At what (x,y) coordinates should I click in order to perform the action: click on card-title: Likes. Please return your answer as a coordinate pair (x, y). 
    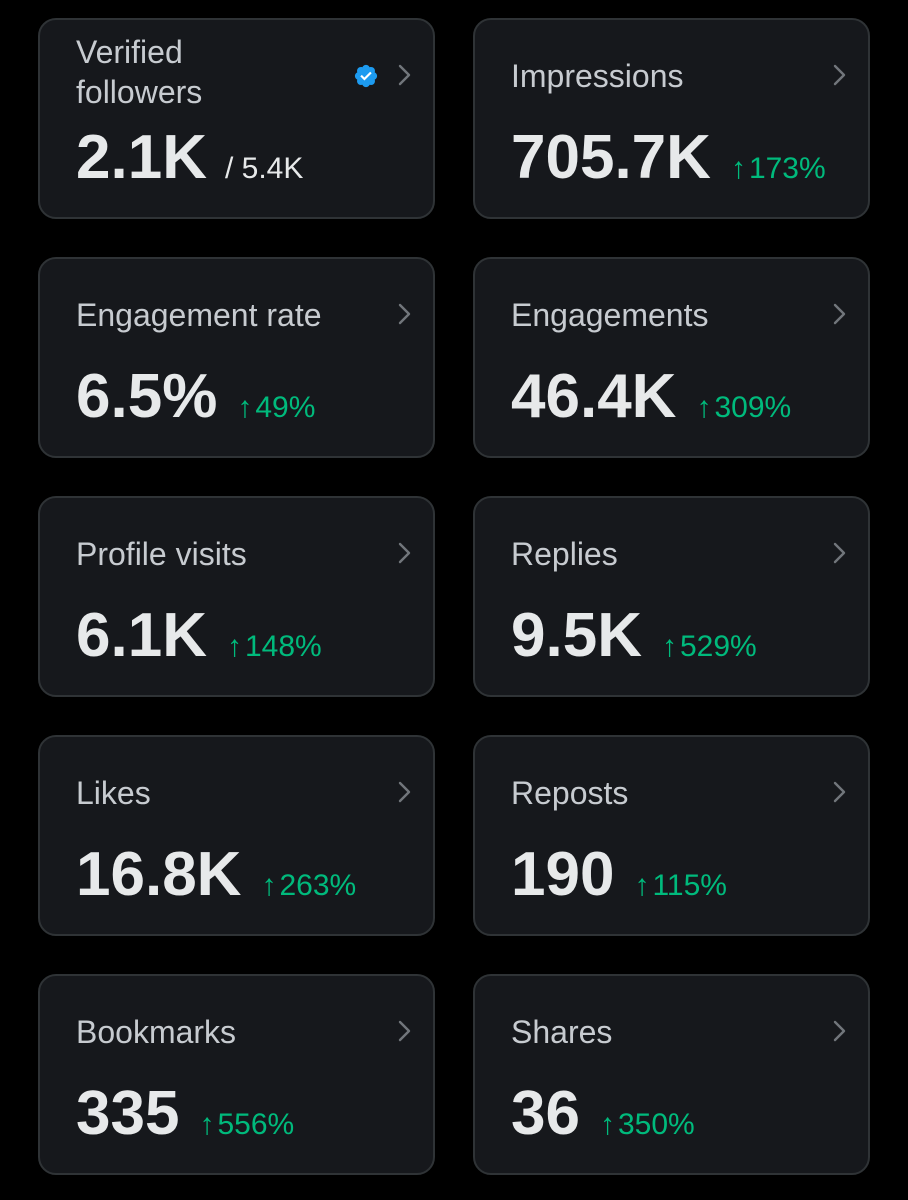
    Looking at the image, I should click on (113, 793).